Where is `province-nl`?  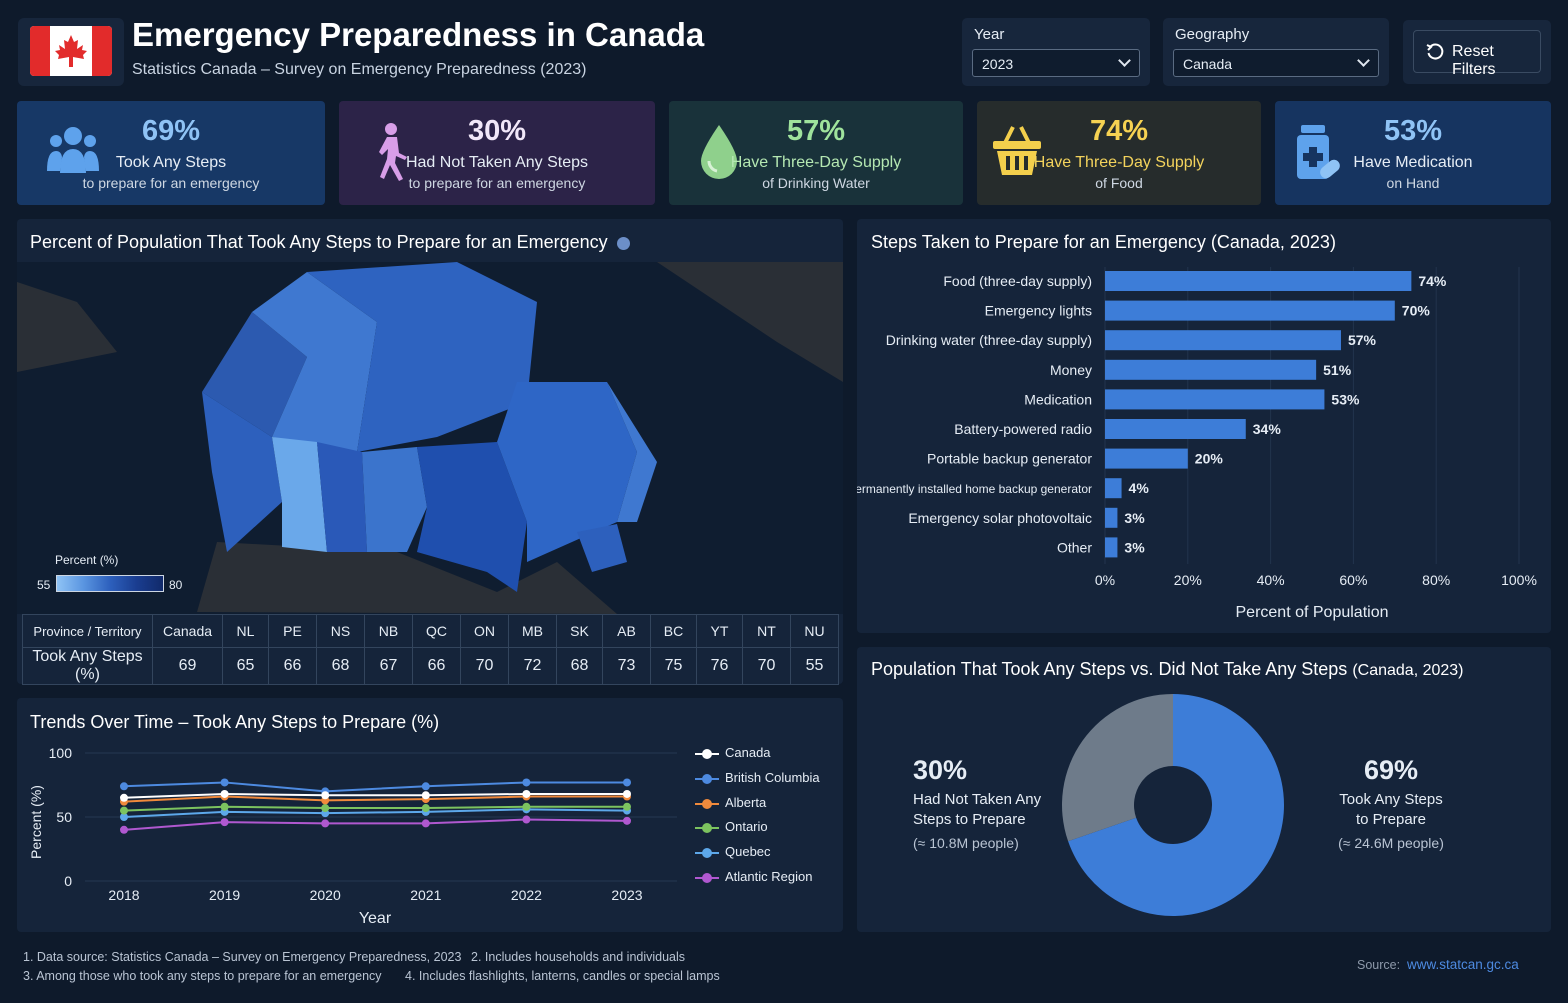
province-nl is located at coordinates (632, 452).